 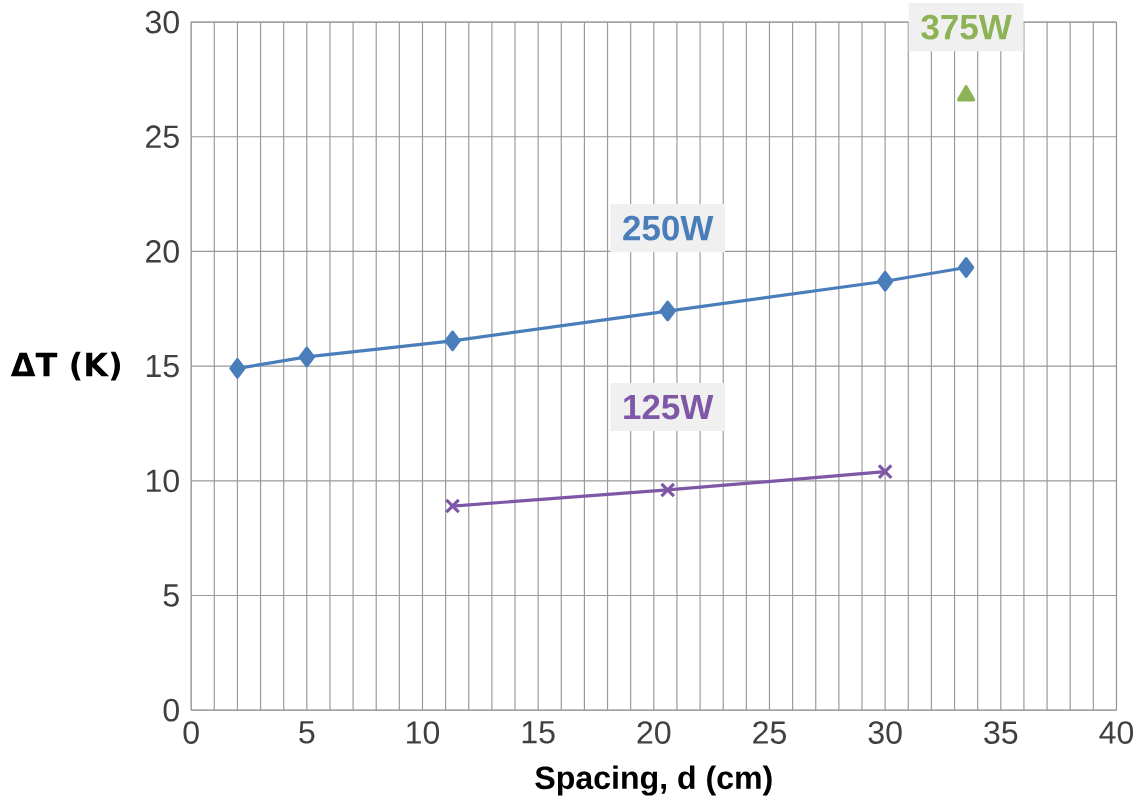 I want to click on series-label: 375W, so click(x=966, y=27).